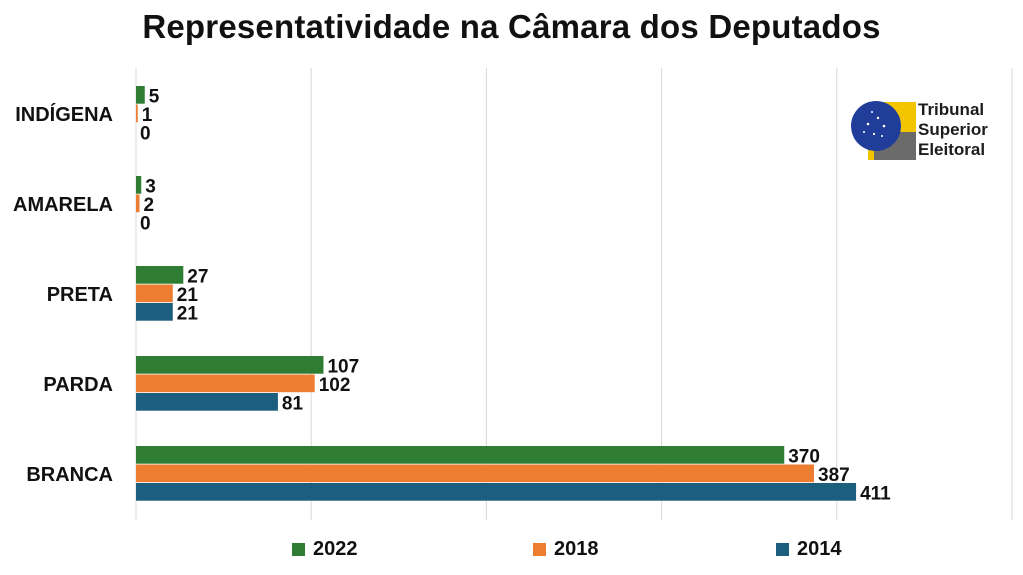  Describe the element at coordinates (154, 312) in the screenshot. I see `bar-2014-preta` at that location.